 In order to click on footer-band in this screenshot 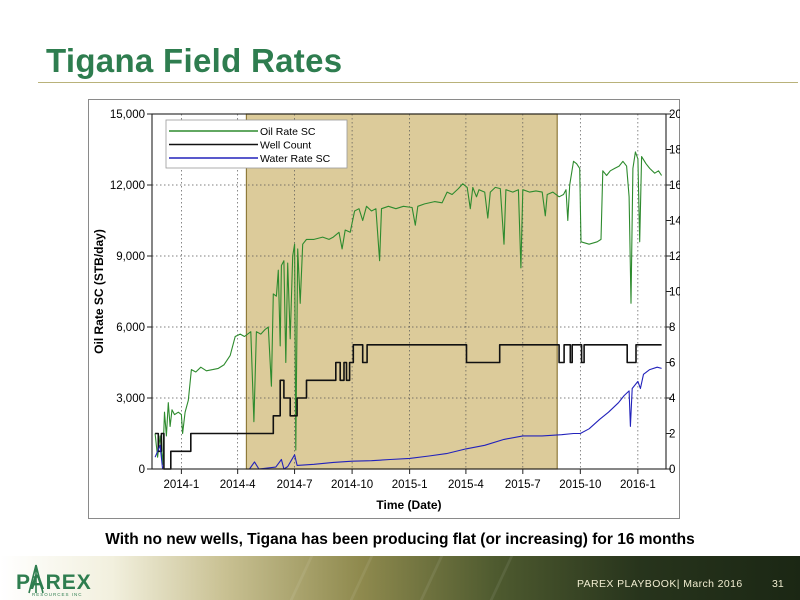, I will do `click(400, 578)`.